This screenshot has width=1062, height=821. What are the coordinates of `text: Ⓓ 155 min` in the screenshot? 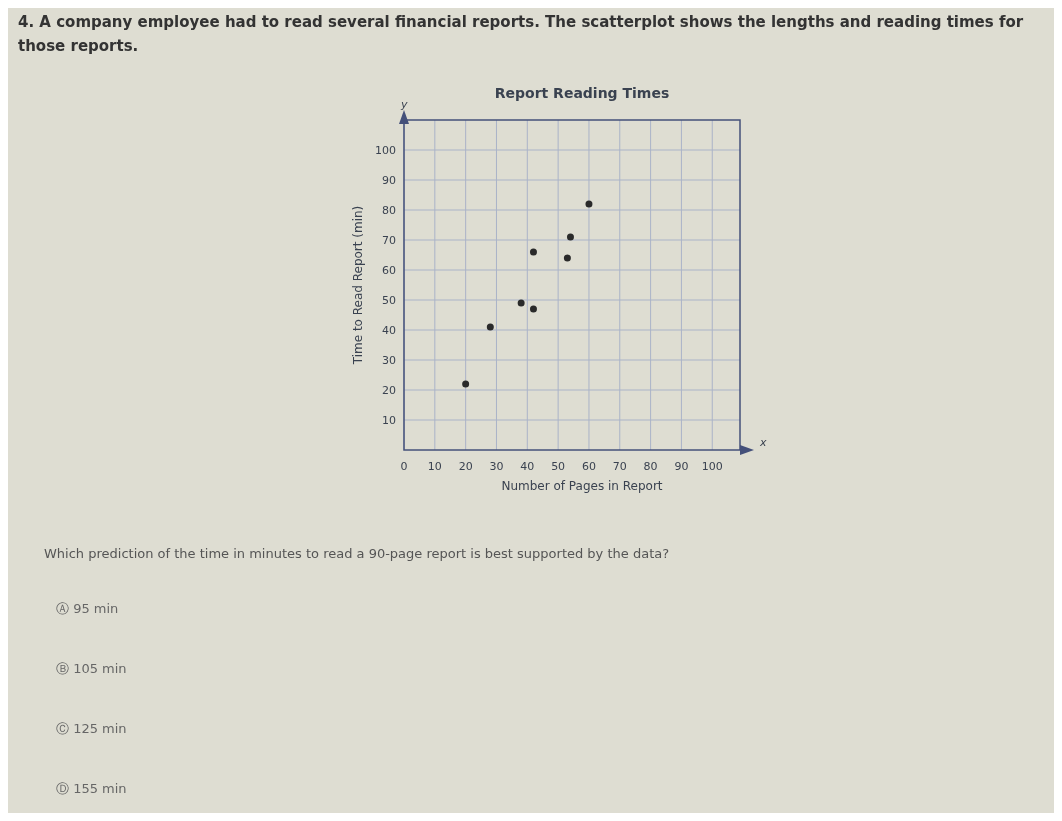 It's located at (91, 789).